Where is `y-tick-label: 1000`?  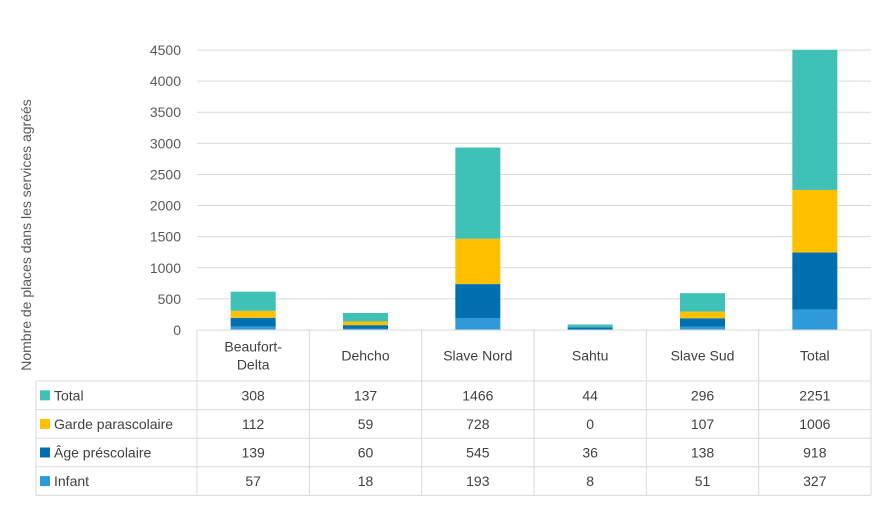 y-tick-label: 1000 is located at coordinates (165, 268).